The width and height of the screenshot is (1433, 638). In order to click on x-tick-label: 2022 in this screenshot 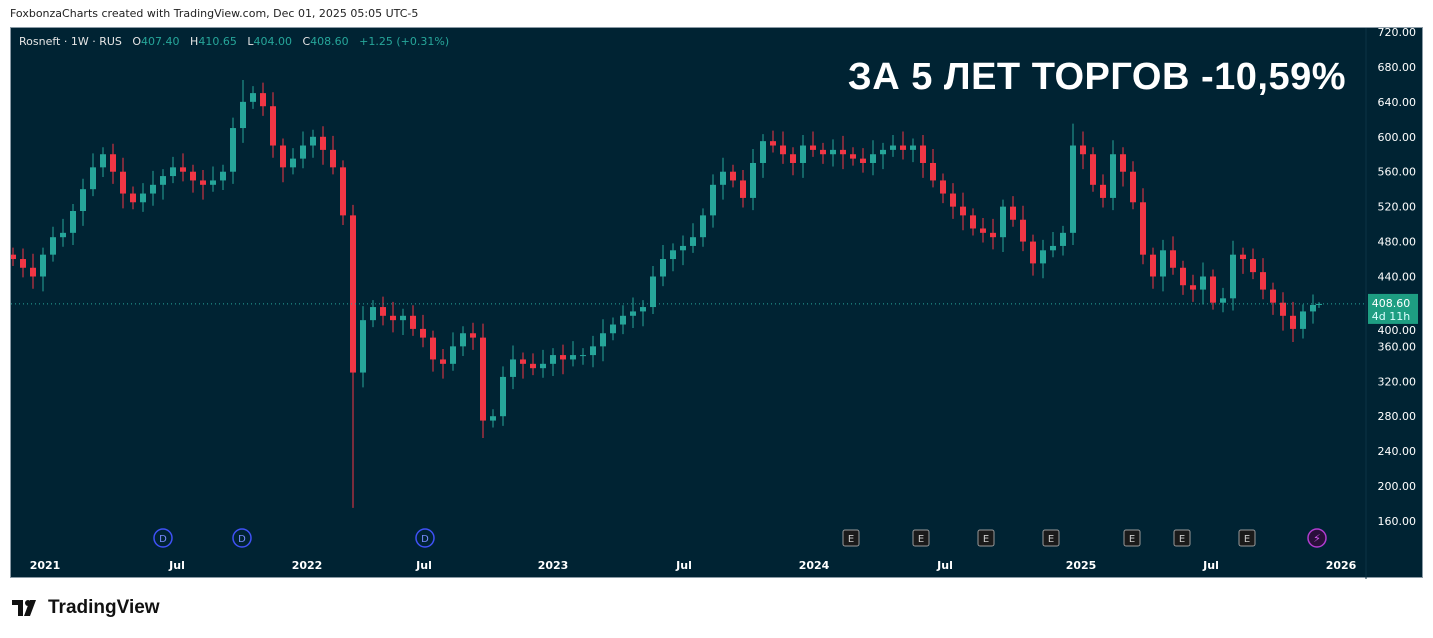, I will do `click(307, 565)`.